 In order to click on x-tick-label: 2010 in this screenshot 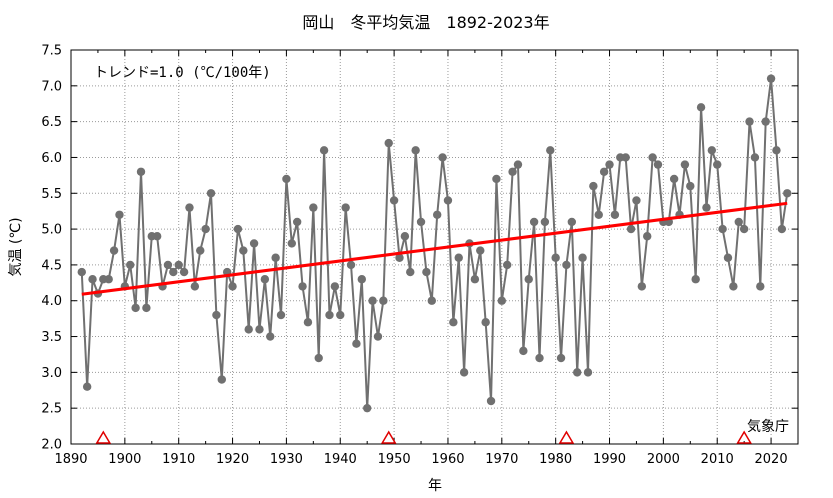, I will do `click(717, 459)`.